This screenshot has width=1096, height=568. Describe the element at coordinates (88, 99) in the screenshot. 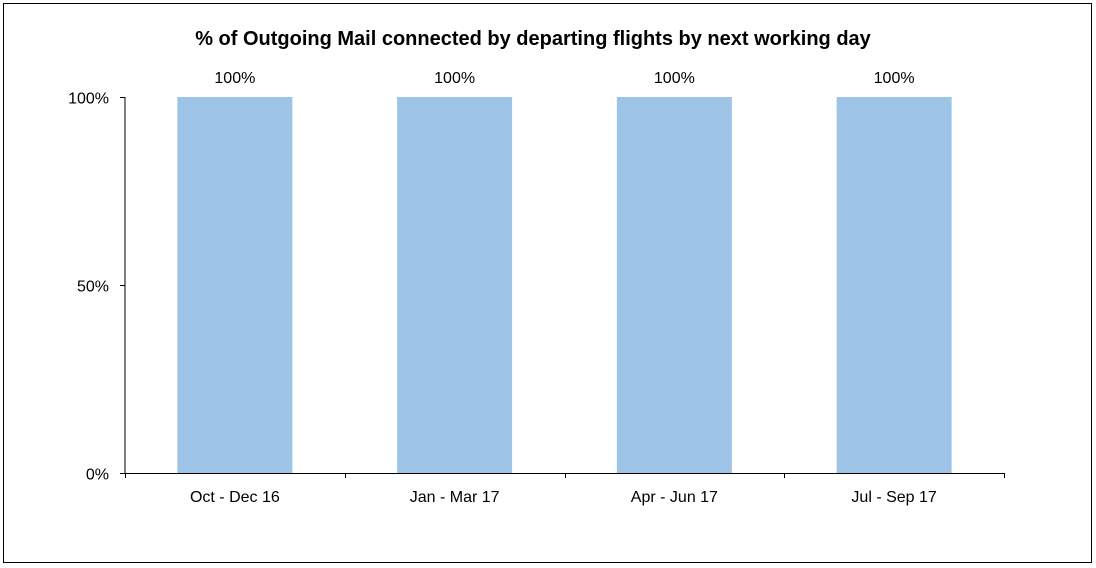

I see `y-tick-label: 100%` at that location.